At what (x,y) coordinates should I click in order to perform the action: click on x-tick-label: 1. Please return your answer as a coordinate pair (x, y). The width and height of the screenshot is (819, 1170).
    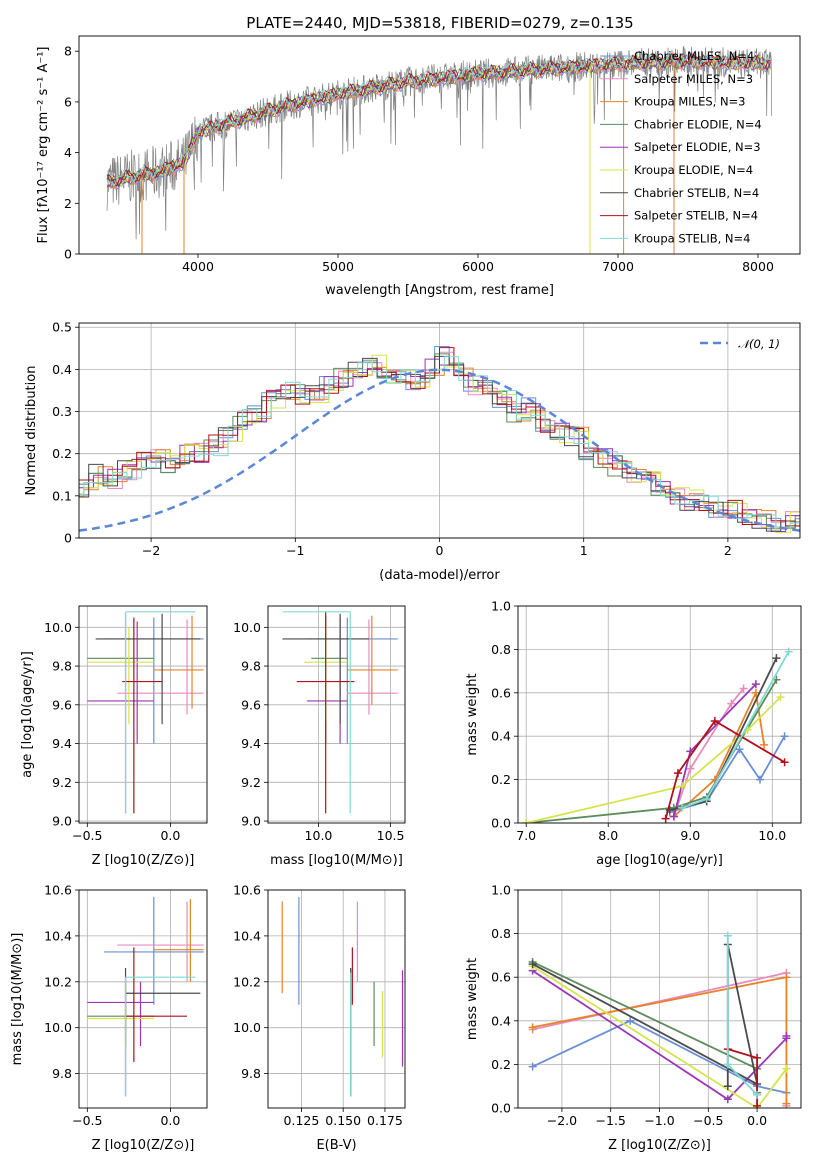
    Looking at the image, I should click on (584, 550).